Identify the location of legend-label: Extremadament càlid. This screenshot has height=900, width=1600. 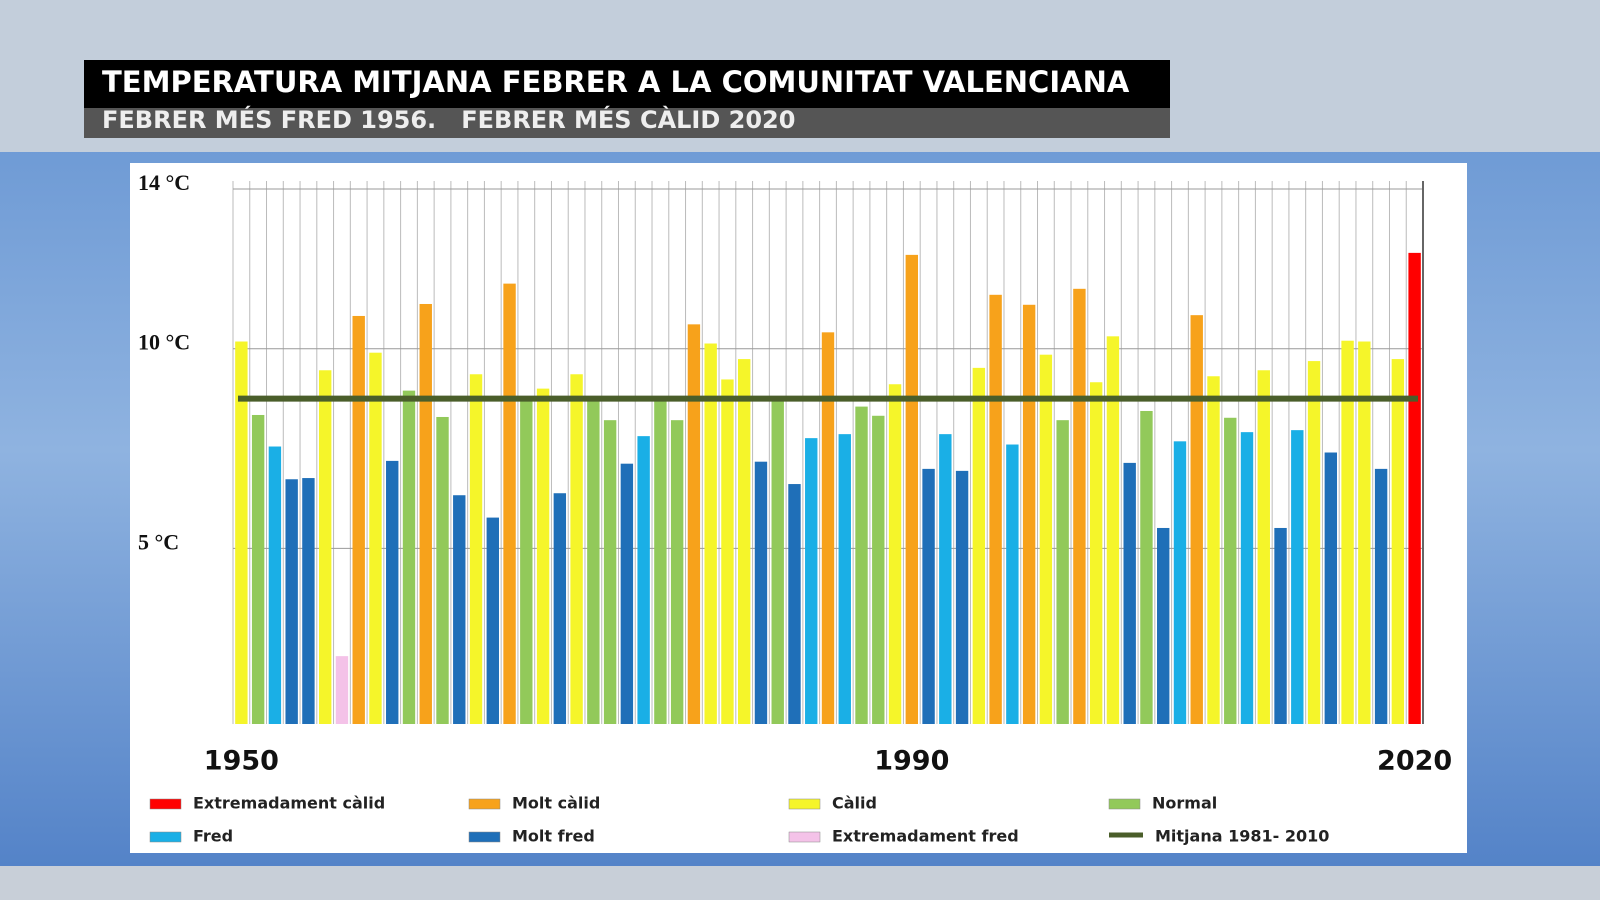
(289, 803).